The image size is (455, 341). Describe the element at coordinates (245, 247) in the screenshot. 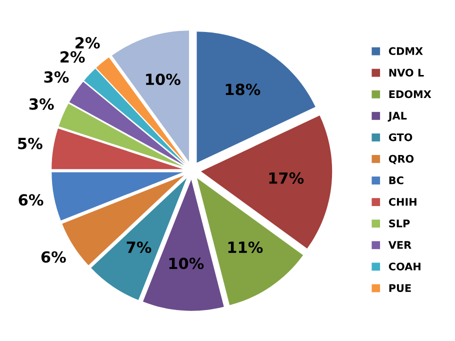

I see `data-label: 11%` at that location.